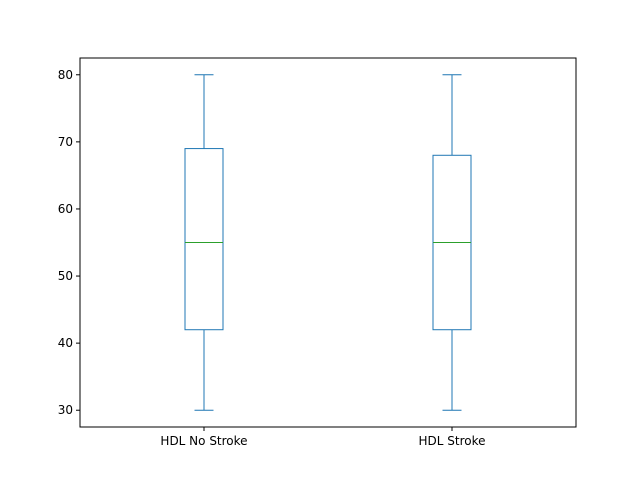 This screenshot has height=484, width=640. I want to click on iqr-box, so click(204, 239).